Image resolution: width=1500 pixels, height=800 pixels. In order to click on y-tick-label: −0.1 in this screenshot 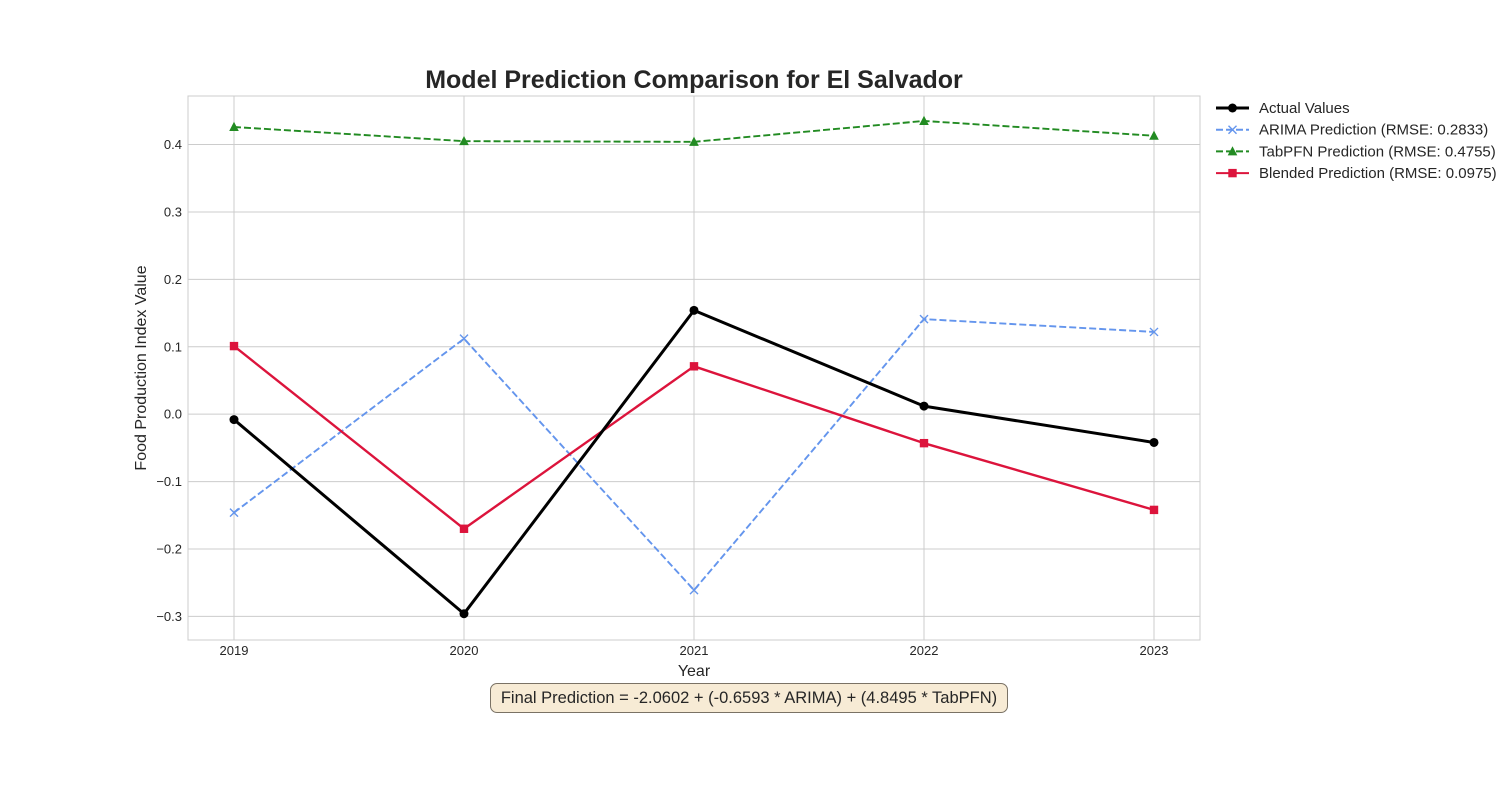, I will do `click(169, 481)`.